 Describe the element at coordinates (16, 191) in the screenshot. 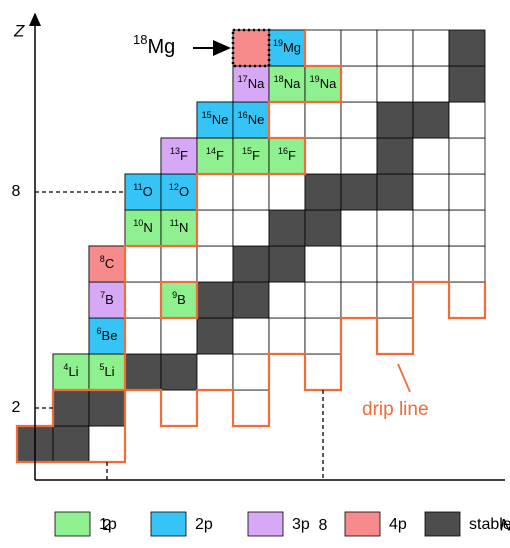

I see `y-tick-label: 8` at that location.